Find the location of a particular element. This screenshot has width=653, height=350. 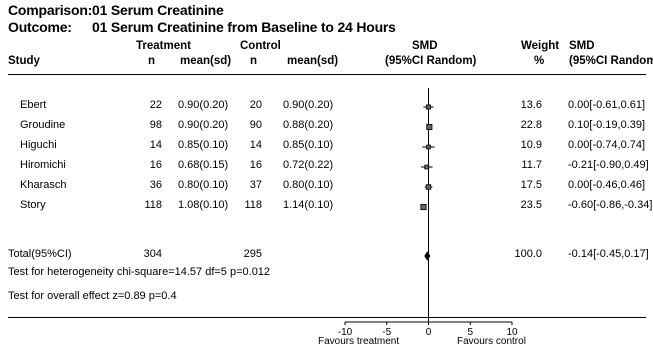

x-tick-label: 0 is located at coordinates (429, 332).